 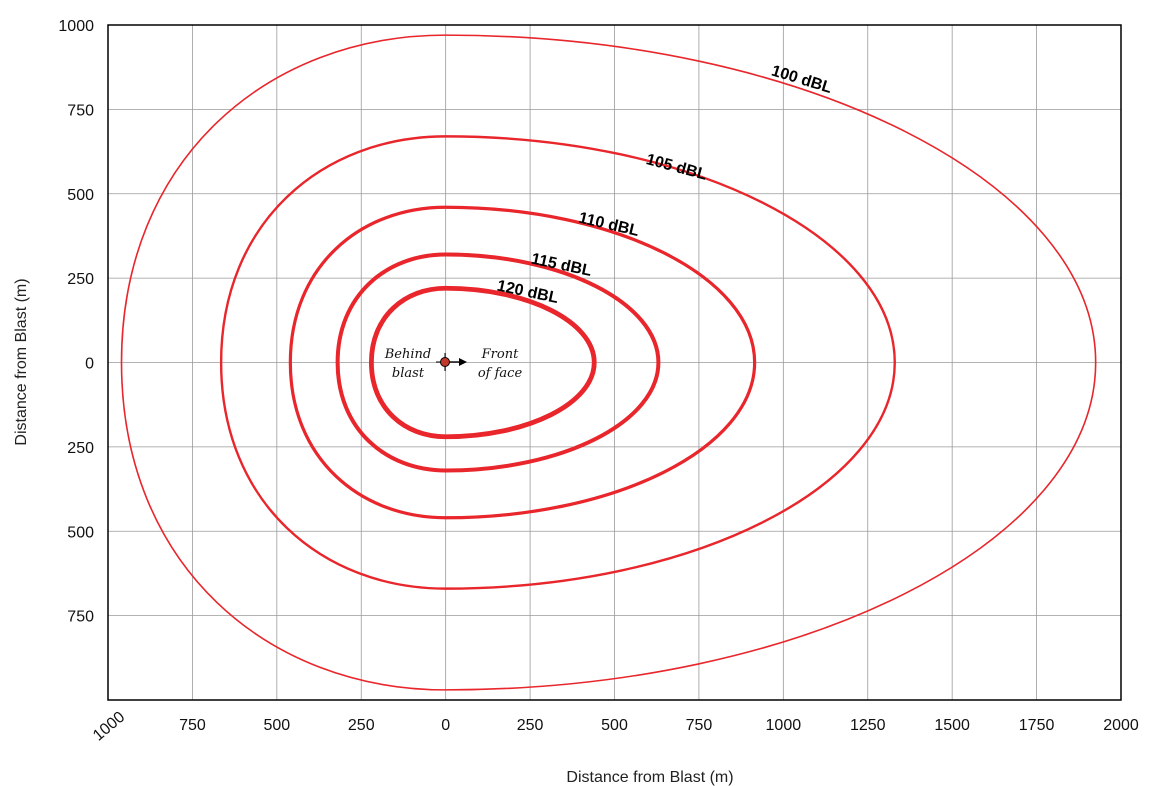 I want to click on x-tick-label: 1500, so click(x=952, y=725).